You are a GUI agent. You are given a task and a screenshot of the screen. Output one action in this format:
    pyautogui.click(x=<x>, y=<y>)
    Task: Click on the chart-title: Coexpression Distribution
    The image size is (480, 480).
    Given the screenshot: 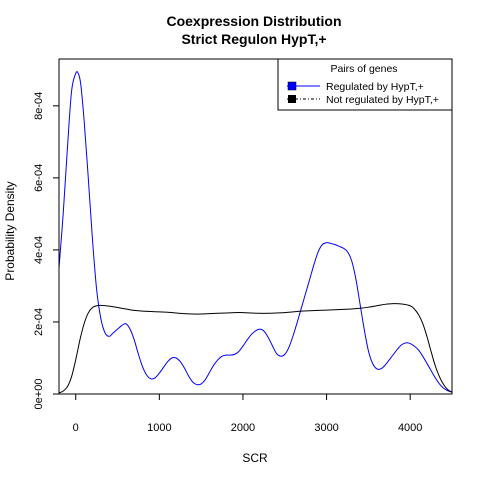 What is the action you would take?
    pyautogui.click(x=253, y=21)
    